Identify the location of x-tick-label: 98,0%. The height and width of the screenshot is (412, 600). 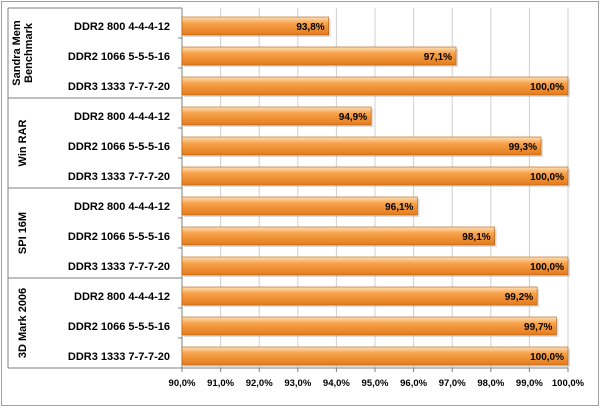
(490, 383).